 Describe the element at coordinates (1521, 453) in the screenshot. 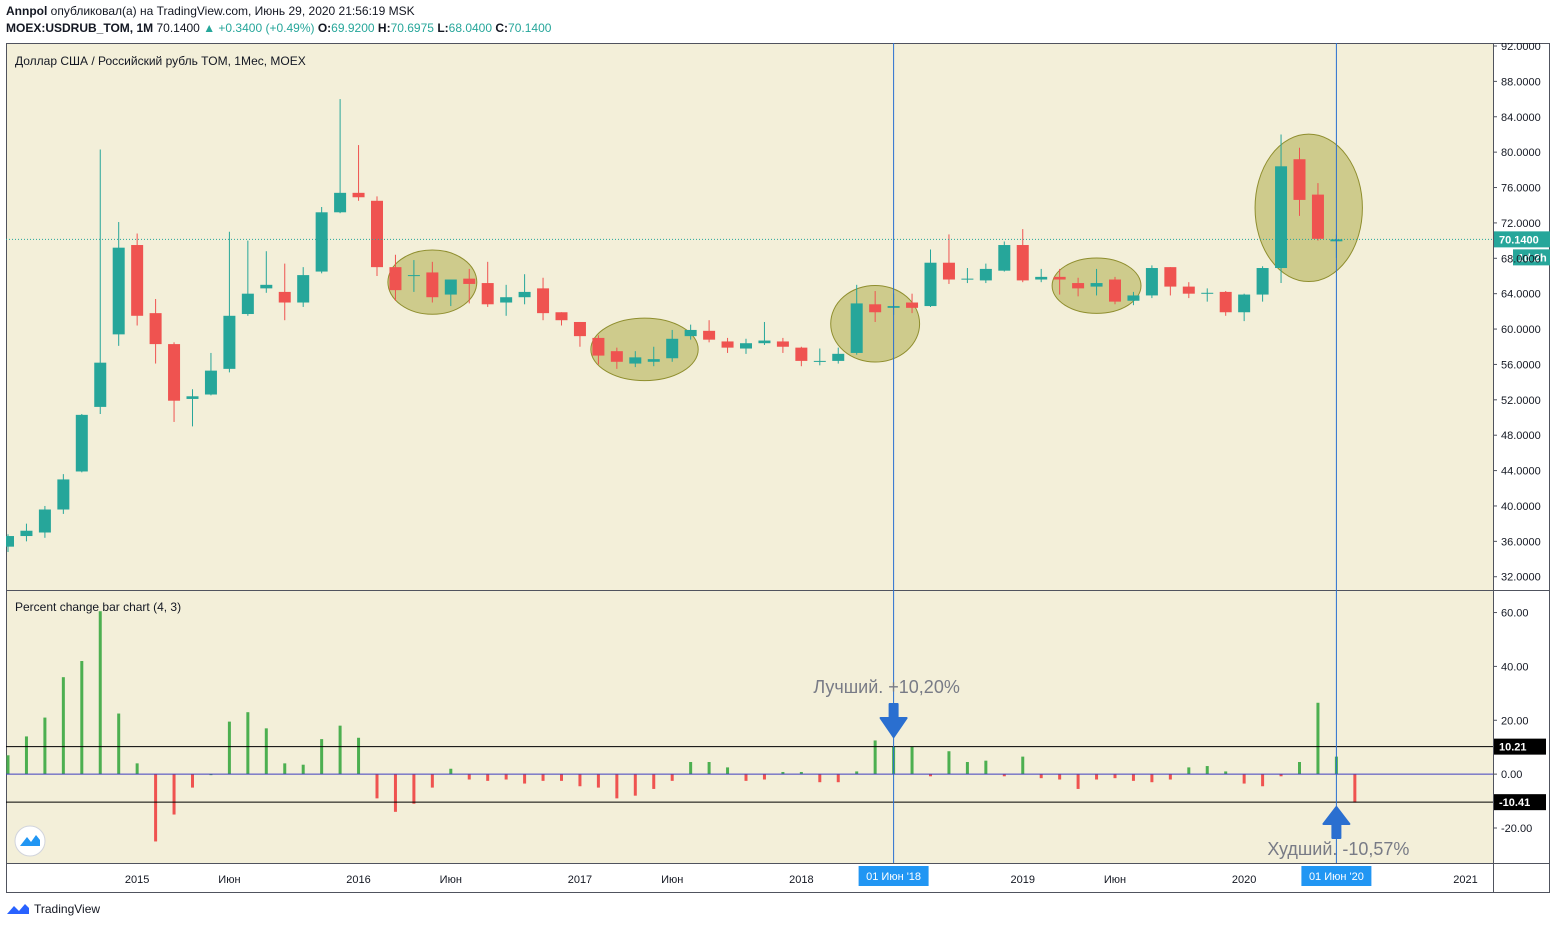

I see `price-axis` at that location.